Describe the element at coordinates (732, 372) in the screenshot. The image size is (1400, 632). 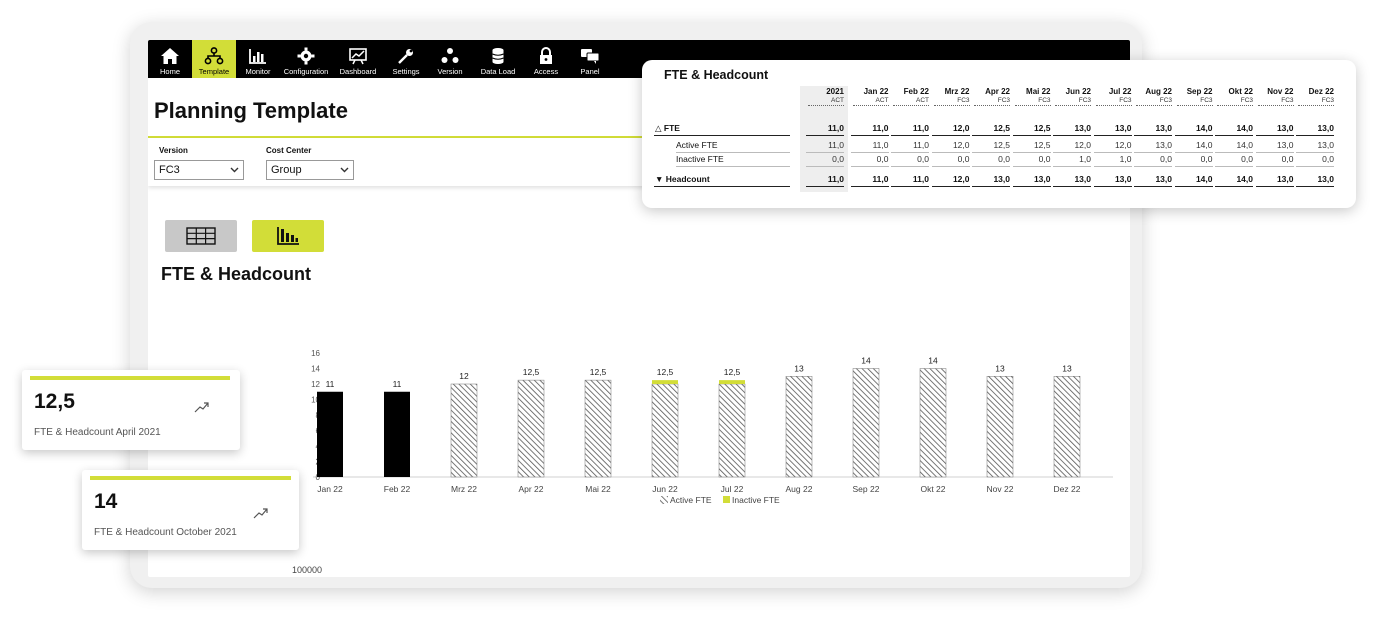
I see `data-label: 12,5` at that location.